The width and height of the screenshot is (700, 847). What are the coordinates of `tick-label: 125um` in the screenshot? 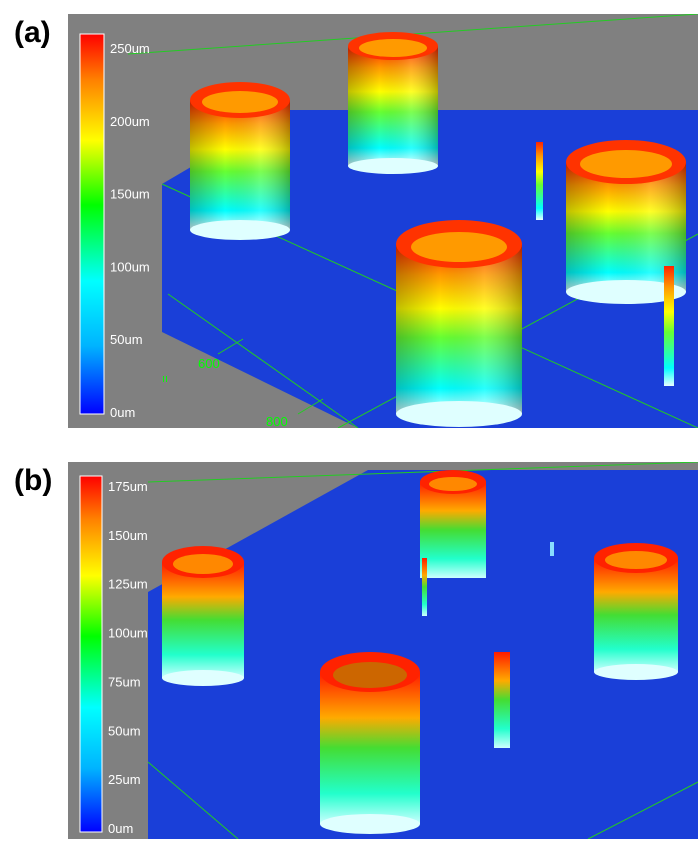 It's located at (128, 584).